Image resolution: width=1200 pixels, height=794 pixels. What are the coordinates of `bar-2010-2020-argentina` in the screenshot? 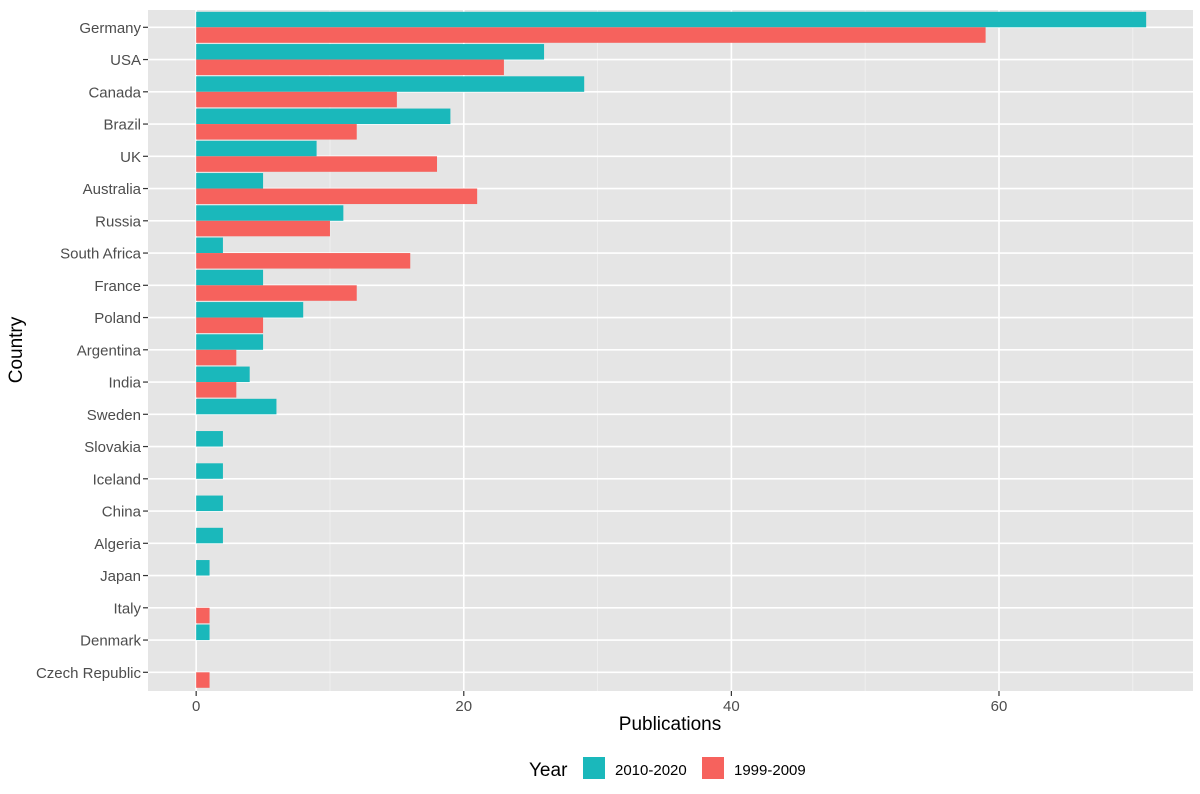 It's located at (230, 342).